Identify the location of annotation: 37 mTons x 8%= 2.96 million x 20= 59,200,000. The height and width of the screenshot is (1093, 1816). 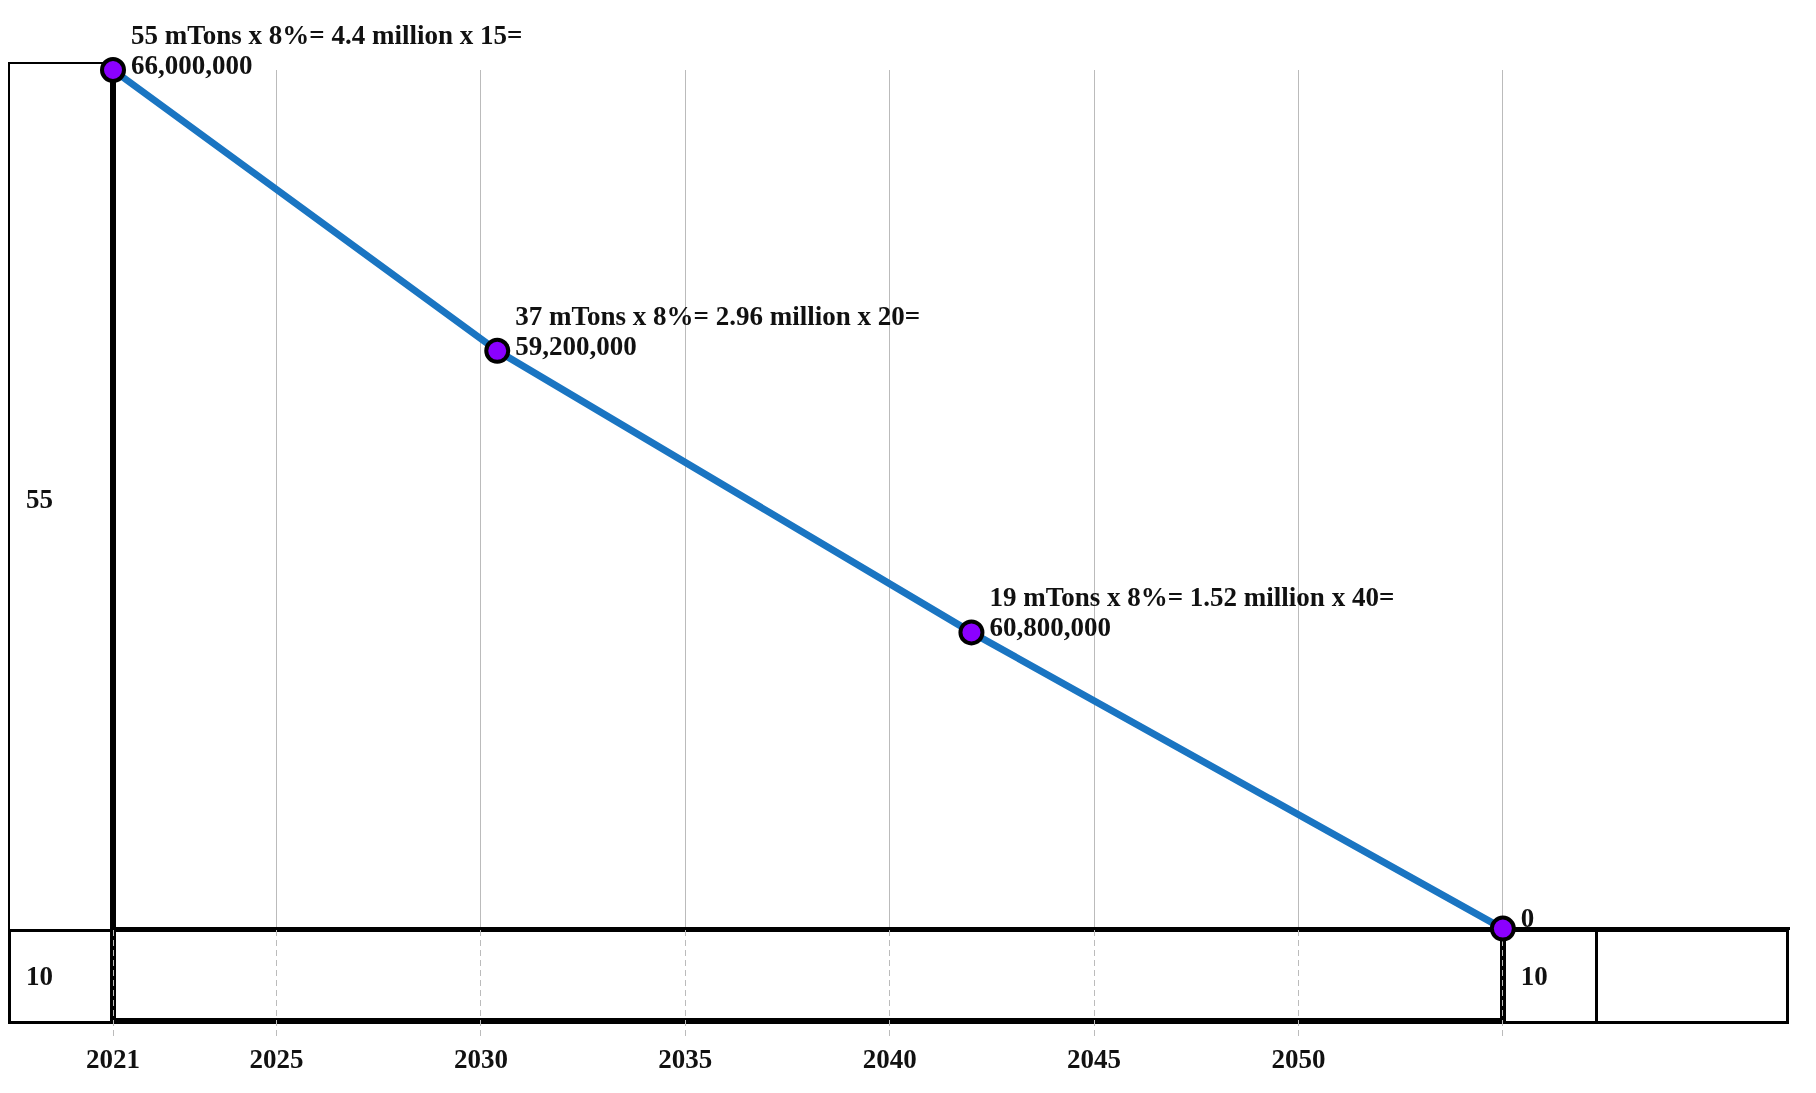
(718, 330).